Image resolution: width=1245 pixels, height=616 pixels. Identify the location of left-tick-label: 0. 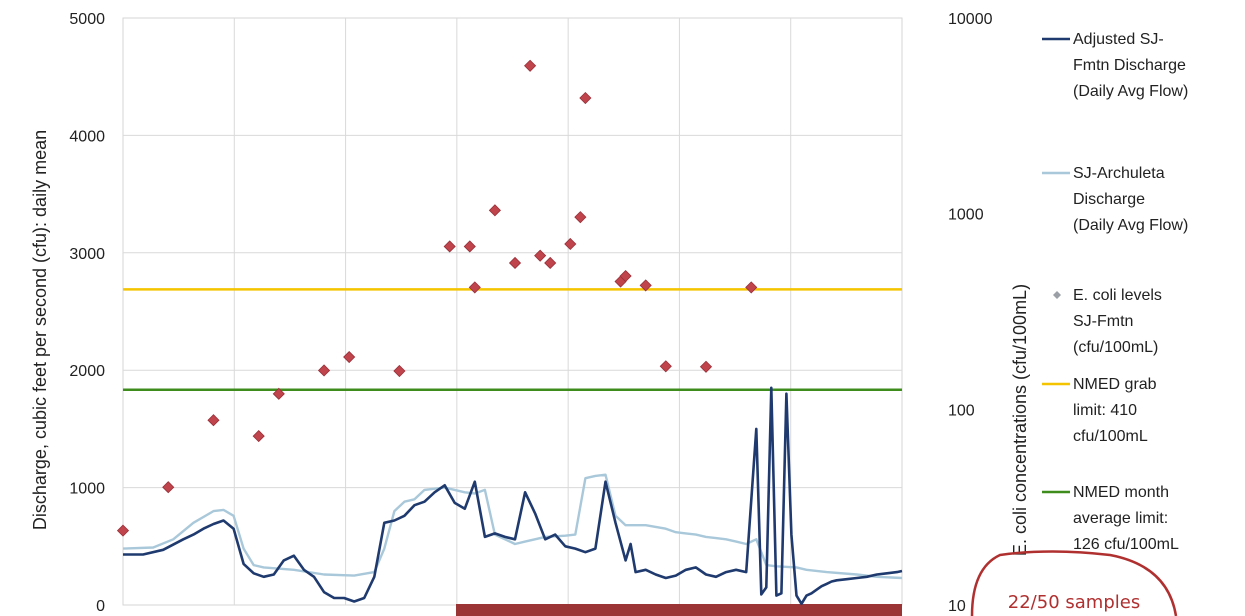
(100, 606).